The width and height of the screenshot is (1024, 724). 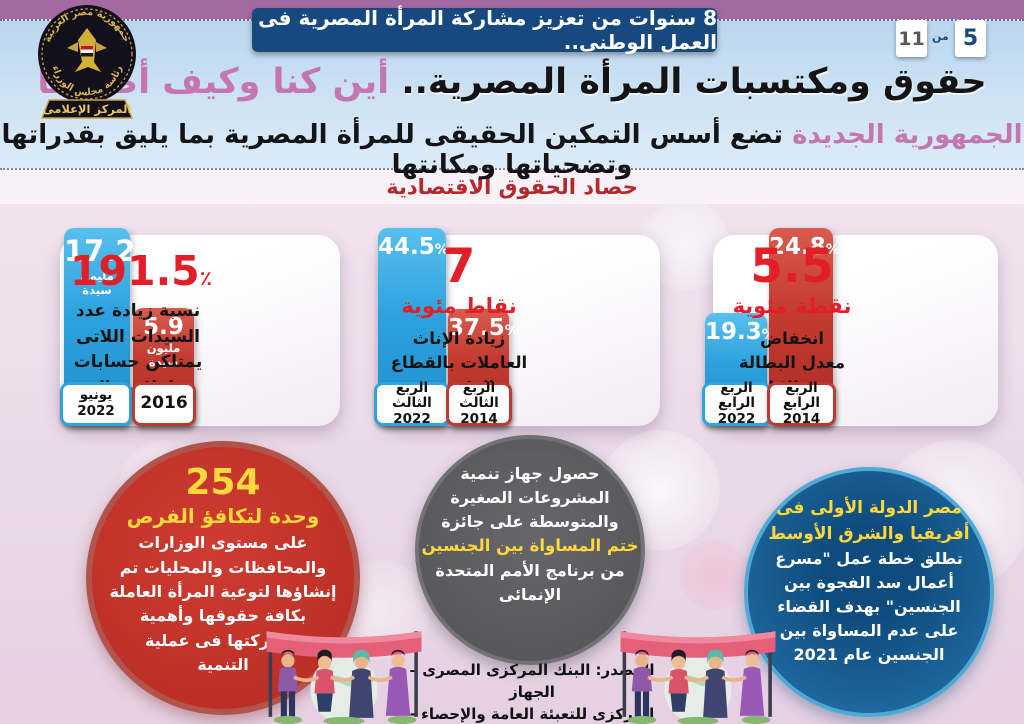 I want to click on section-title: حصاد الحقوق الاقتصادية, so click(x=512, y=187).